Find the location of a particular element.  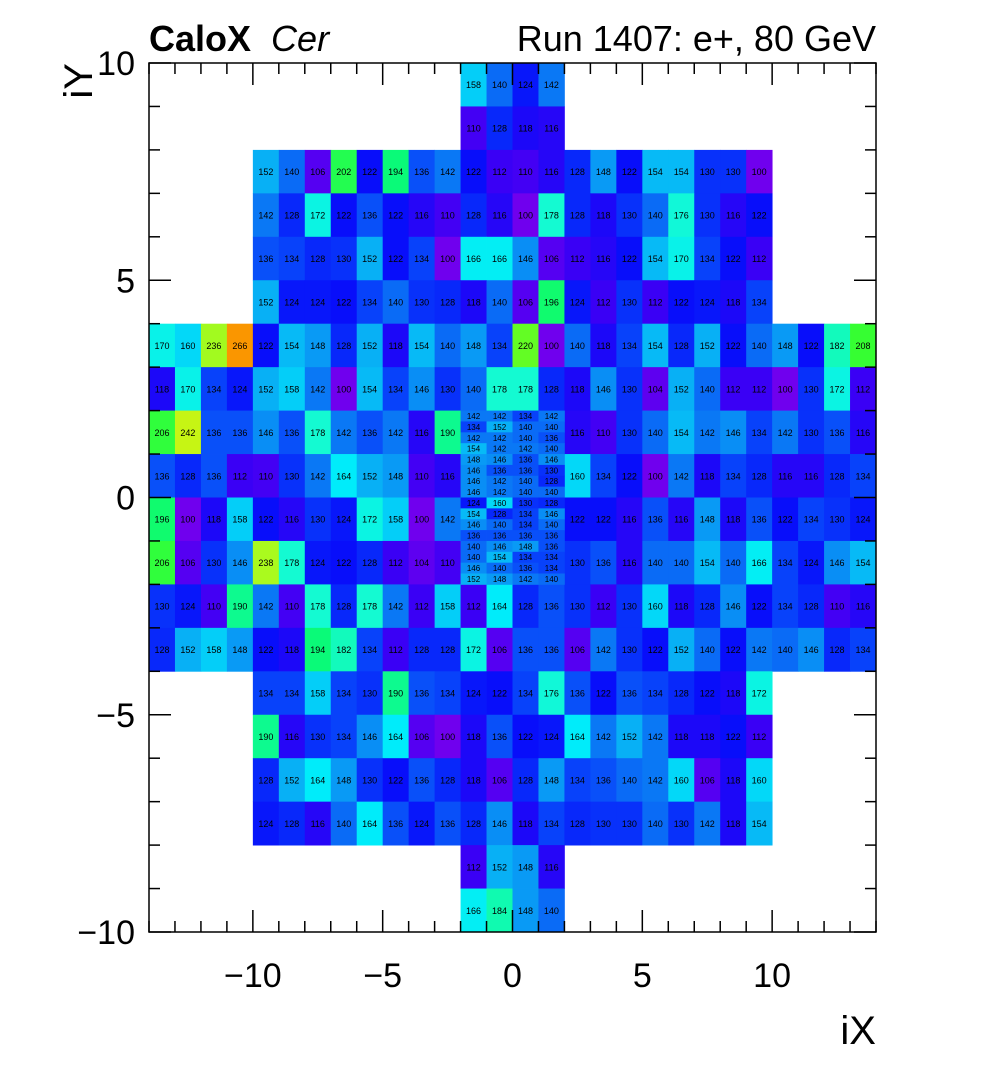

cell-value-label: 100 is located at coordinates (447, 259).